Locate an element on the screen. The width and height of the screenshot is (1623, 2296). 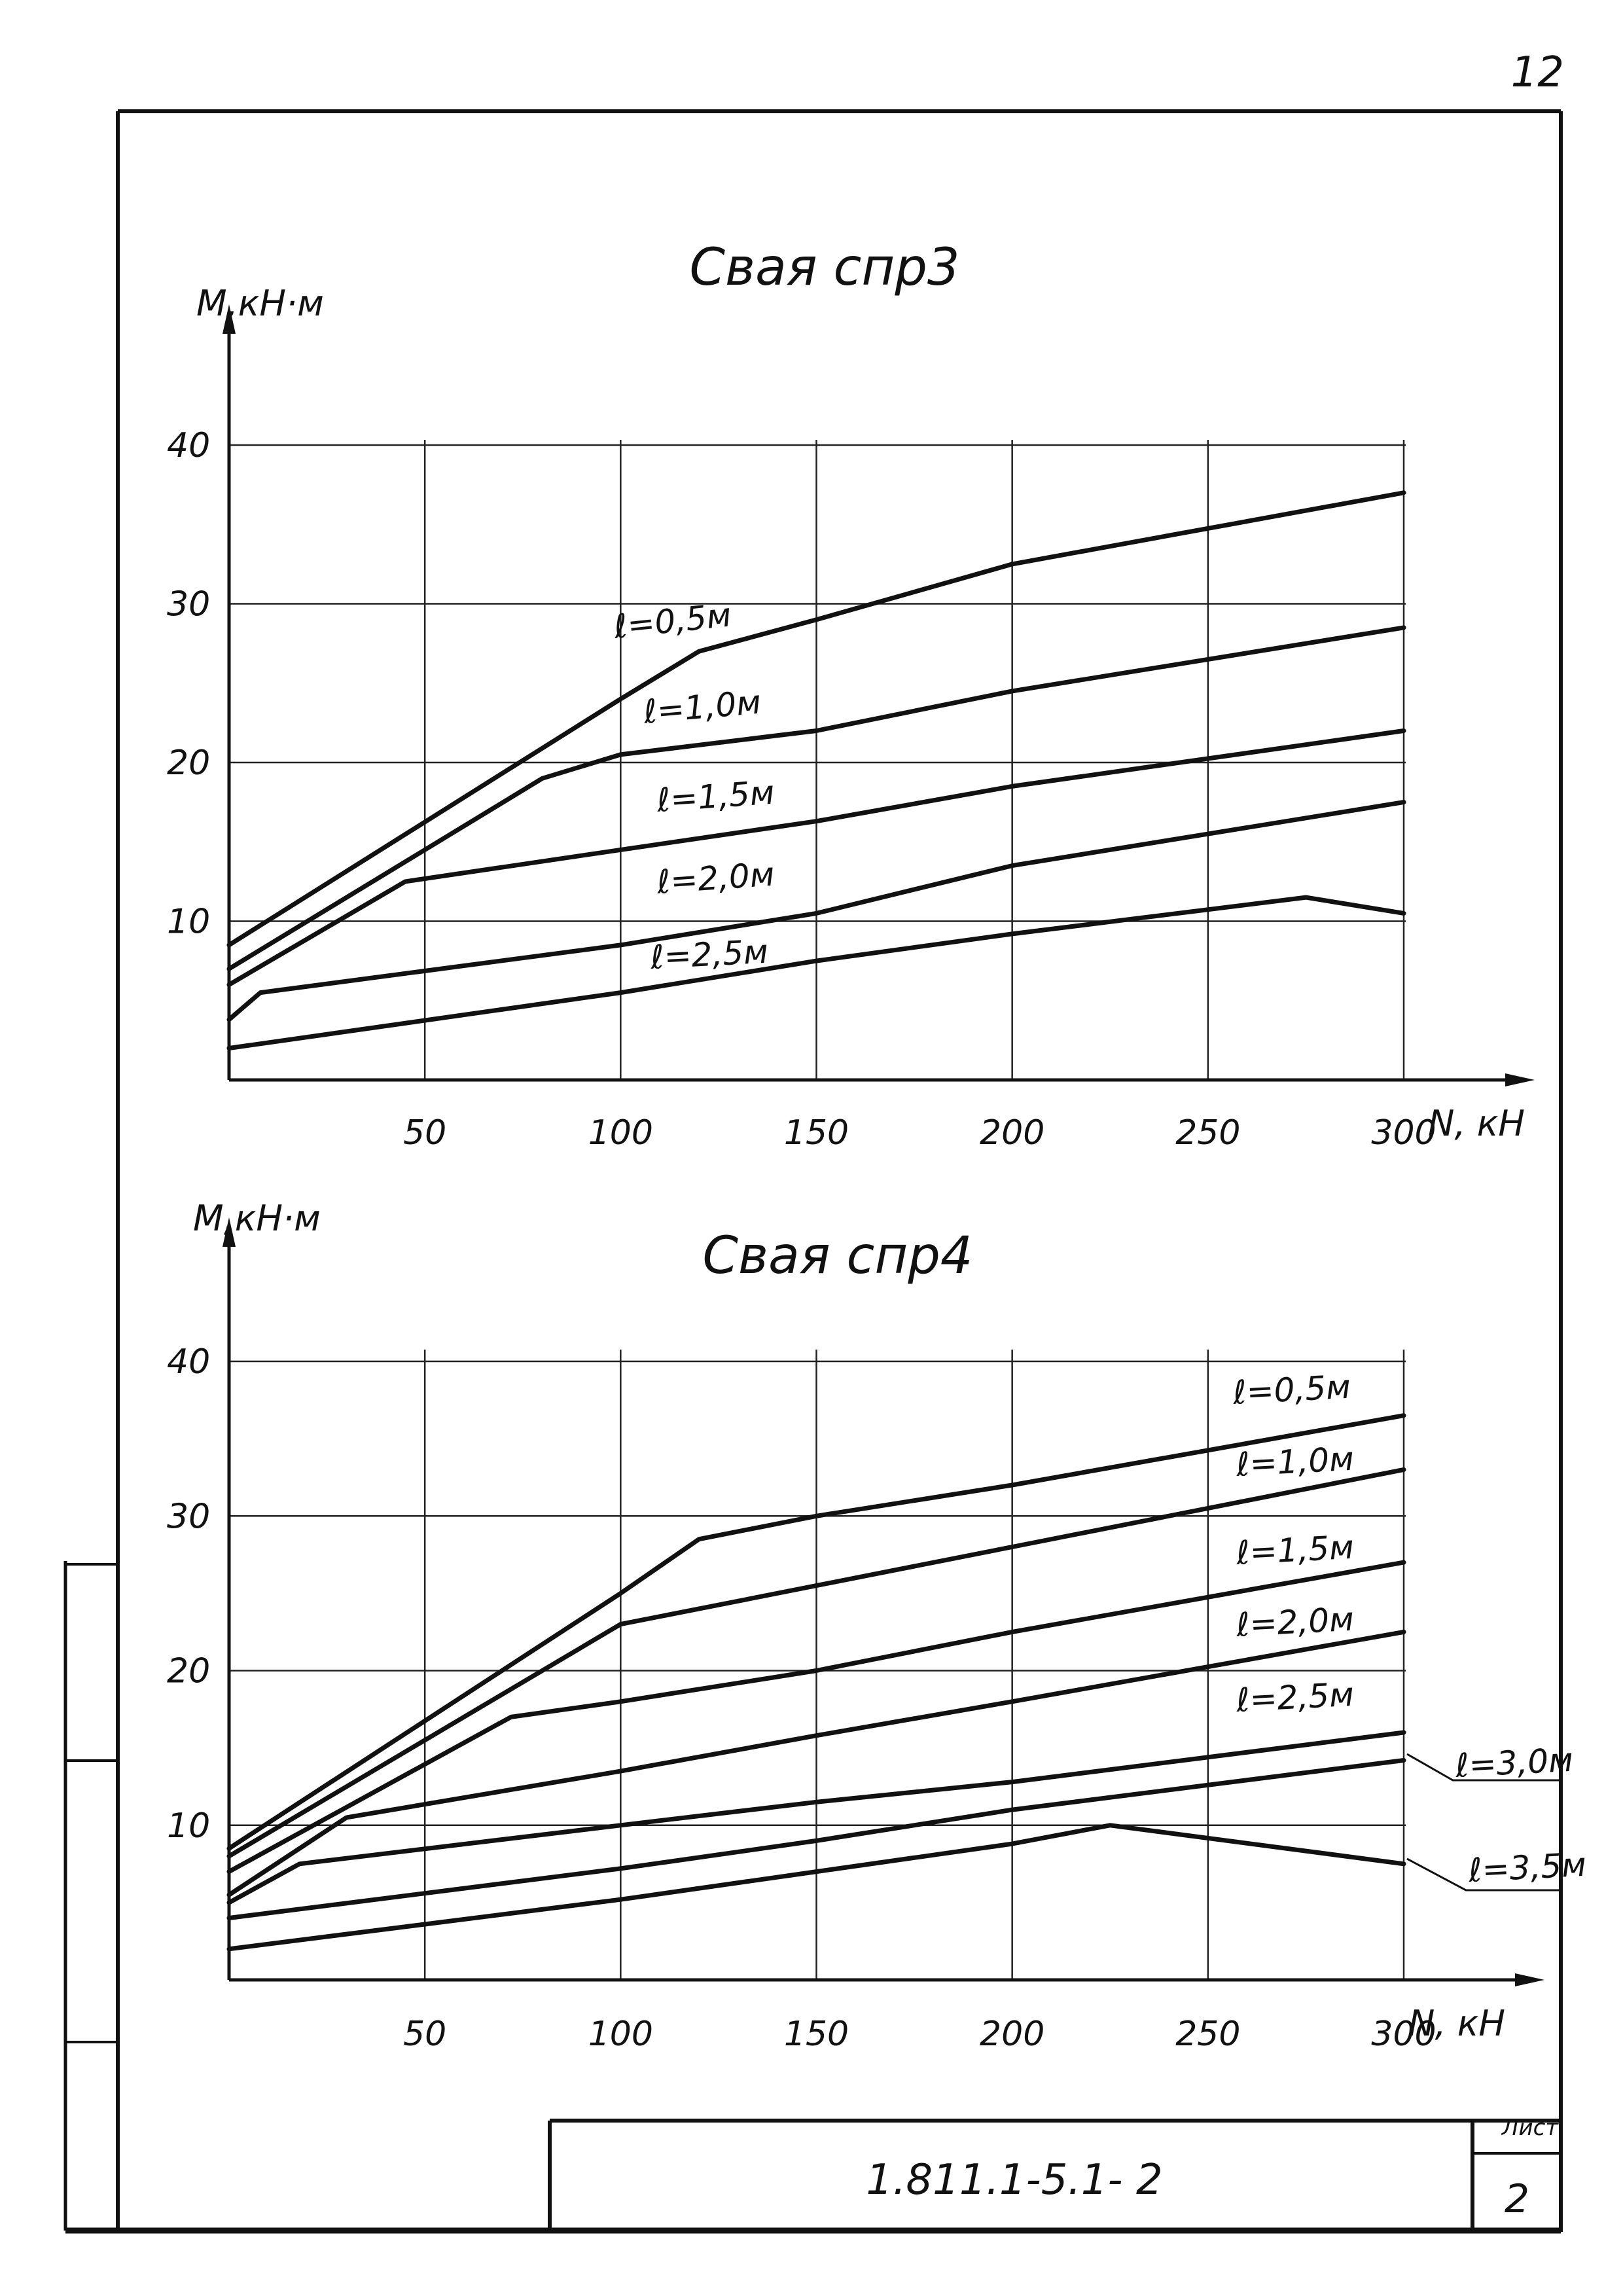
page-number: 12 is located at coordinates (1537, 72).